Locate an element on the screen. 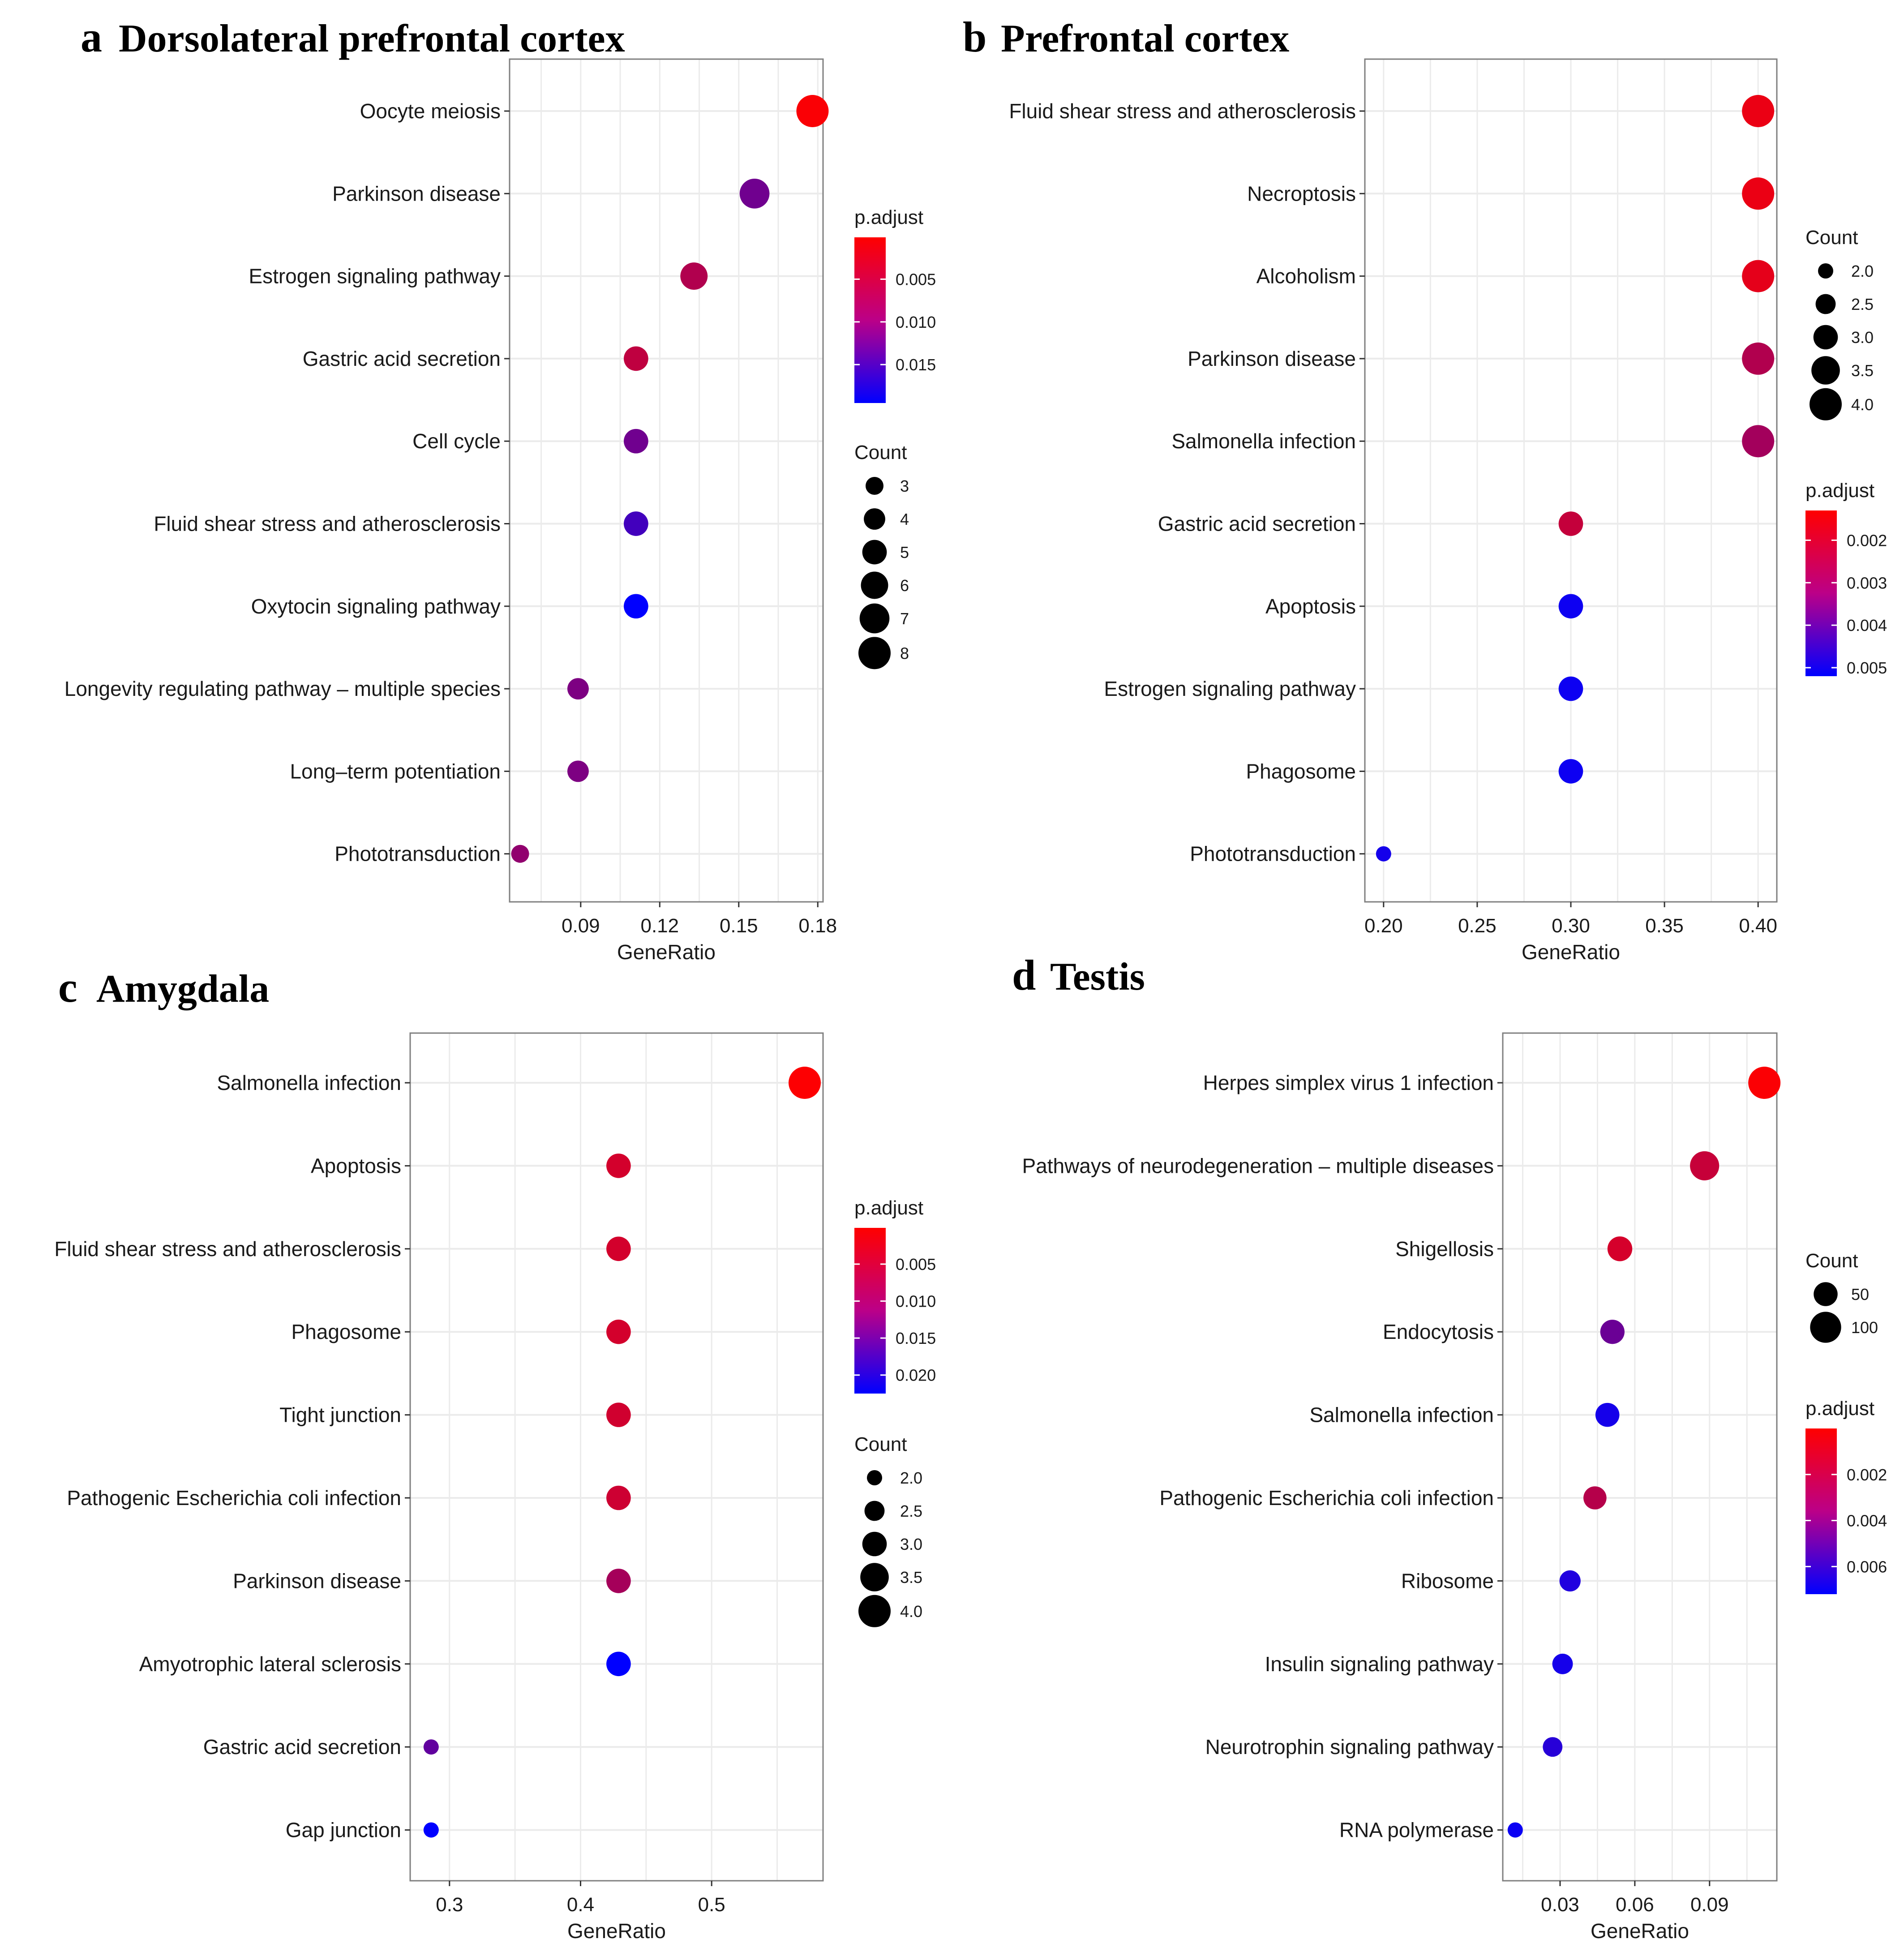  x-tick-label: 0.40 is located at coordinates (1758, 926).